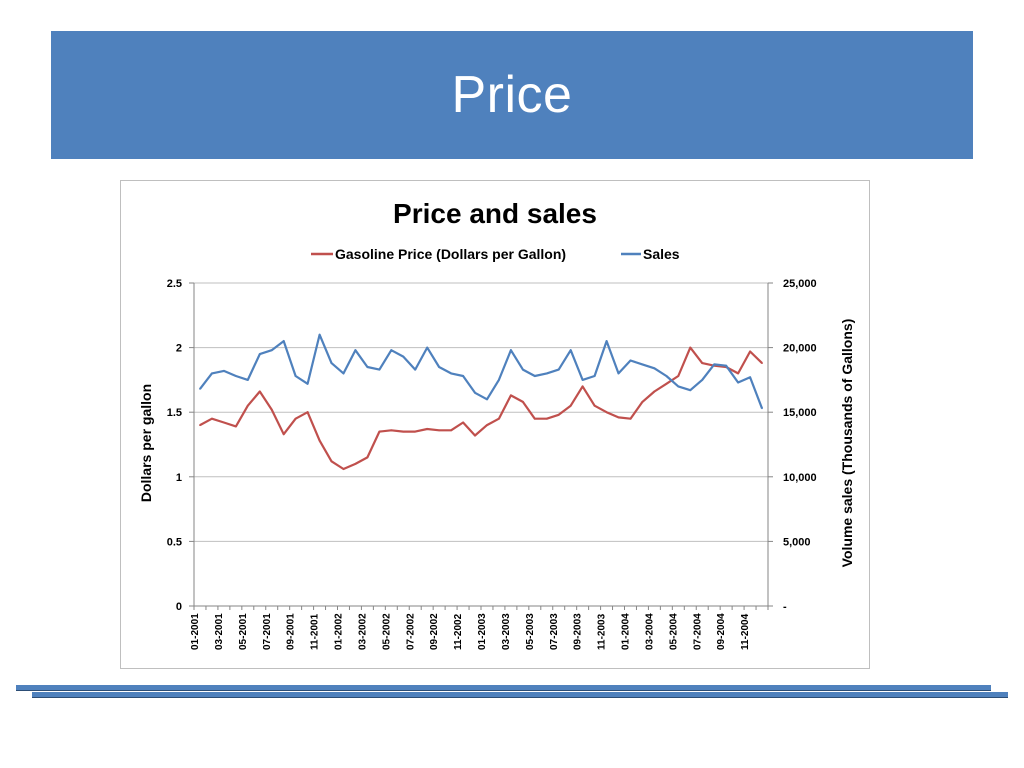 Image resolution: width=1024 pixels, height=768 pixels. I want to click on x-tick-label: 11-2002, so click(458, 631).